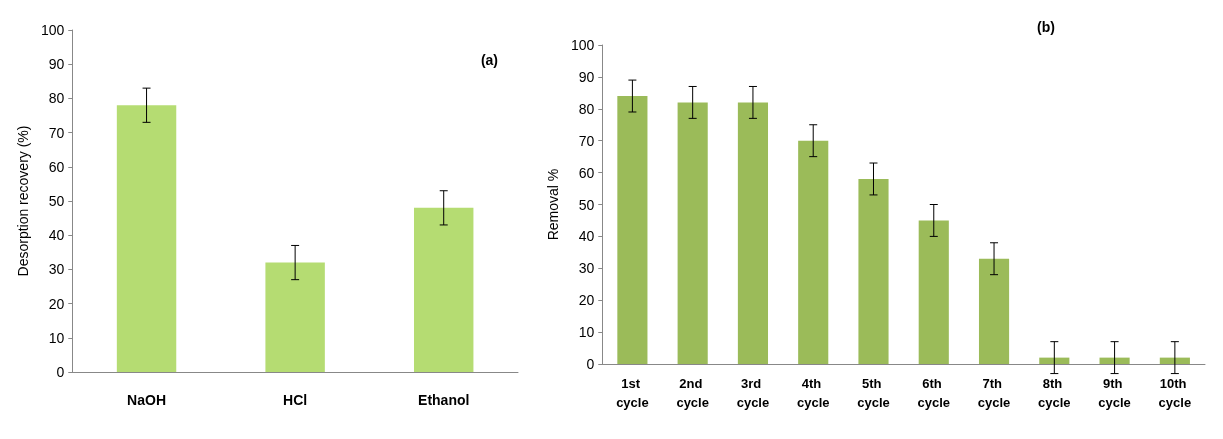 The image size is (1223, 439). Describe the element at coordinates (489, 60) in the screenshot. I see `annotation: (a)` at that location.